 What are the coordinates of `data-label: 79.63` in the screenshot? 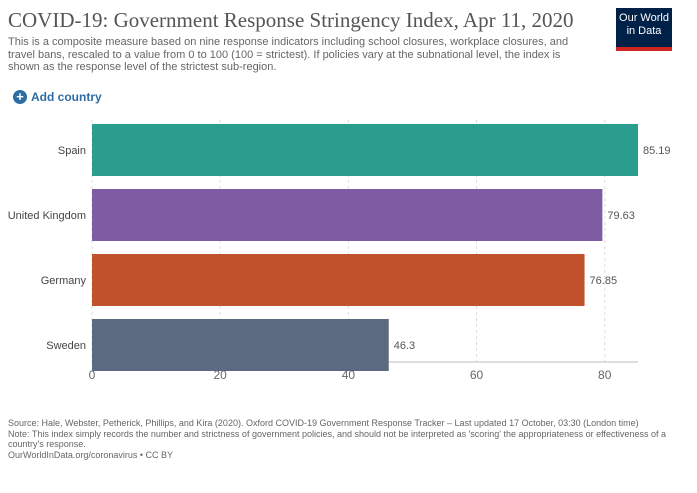 It's located at (621, 216).